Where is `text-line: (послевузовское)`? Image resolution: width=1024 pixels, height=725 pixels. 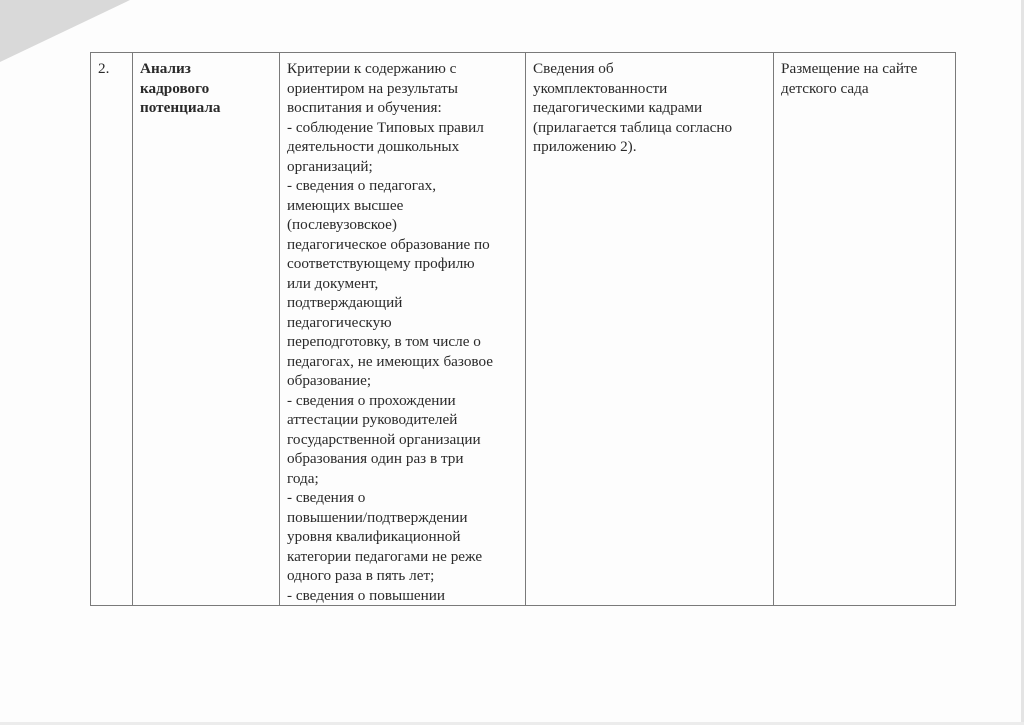 text-line: (послевузовское) is located at coordinates (342, 224).